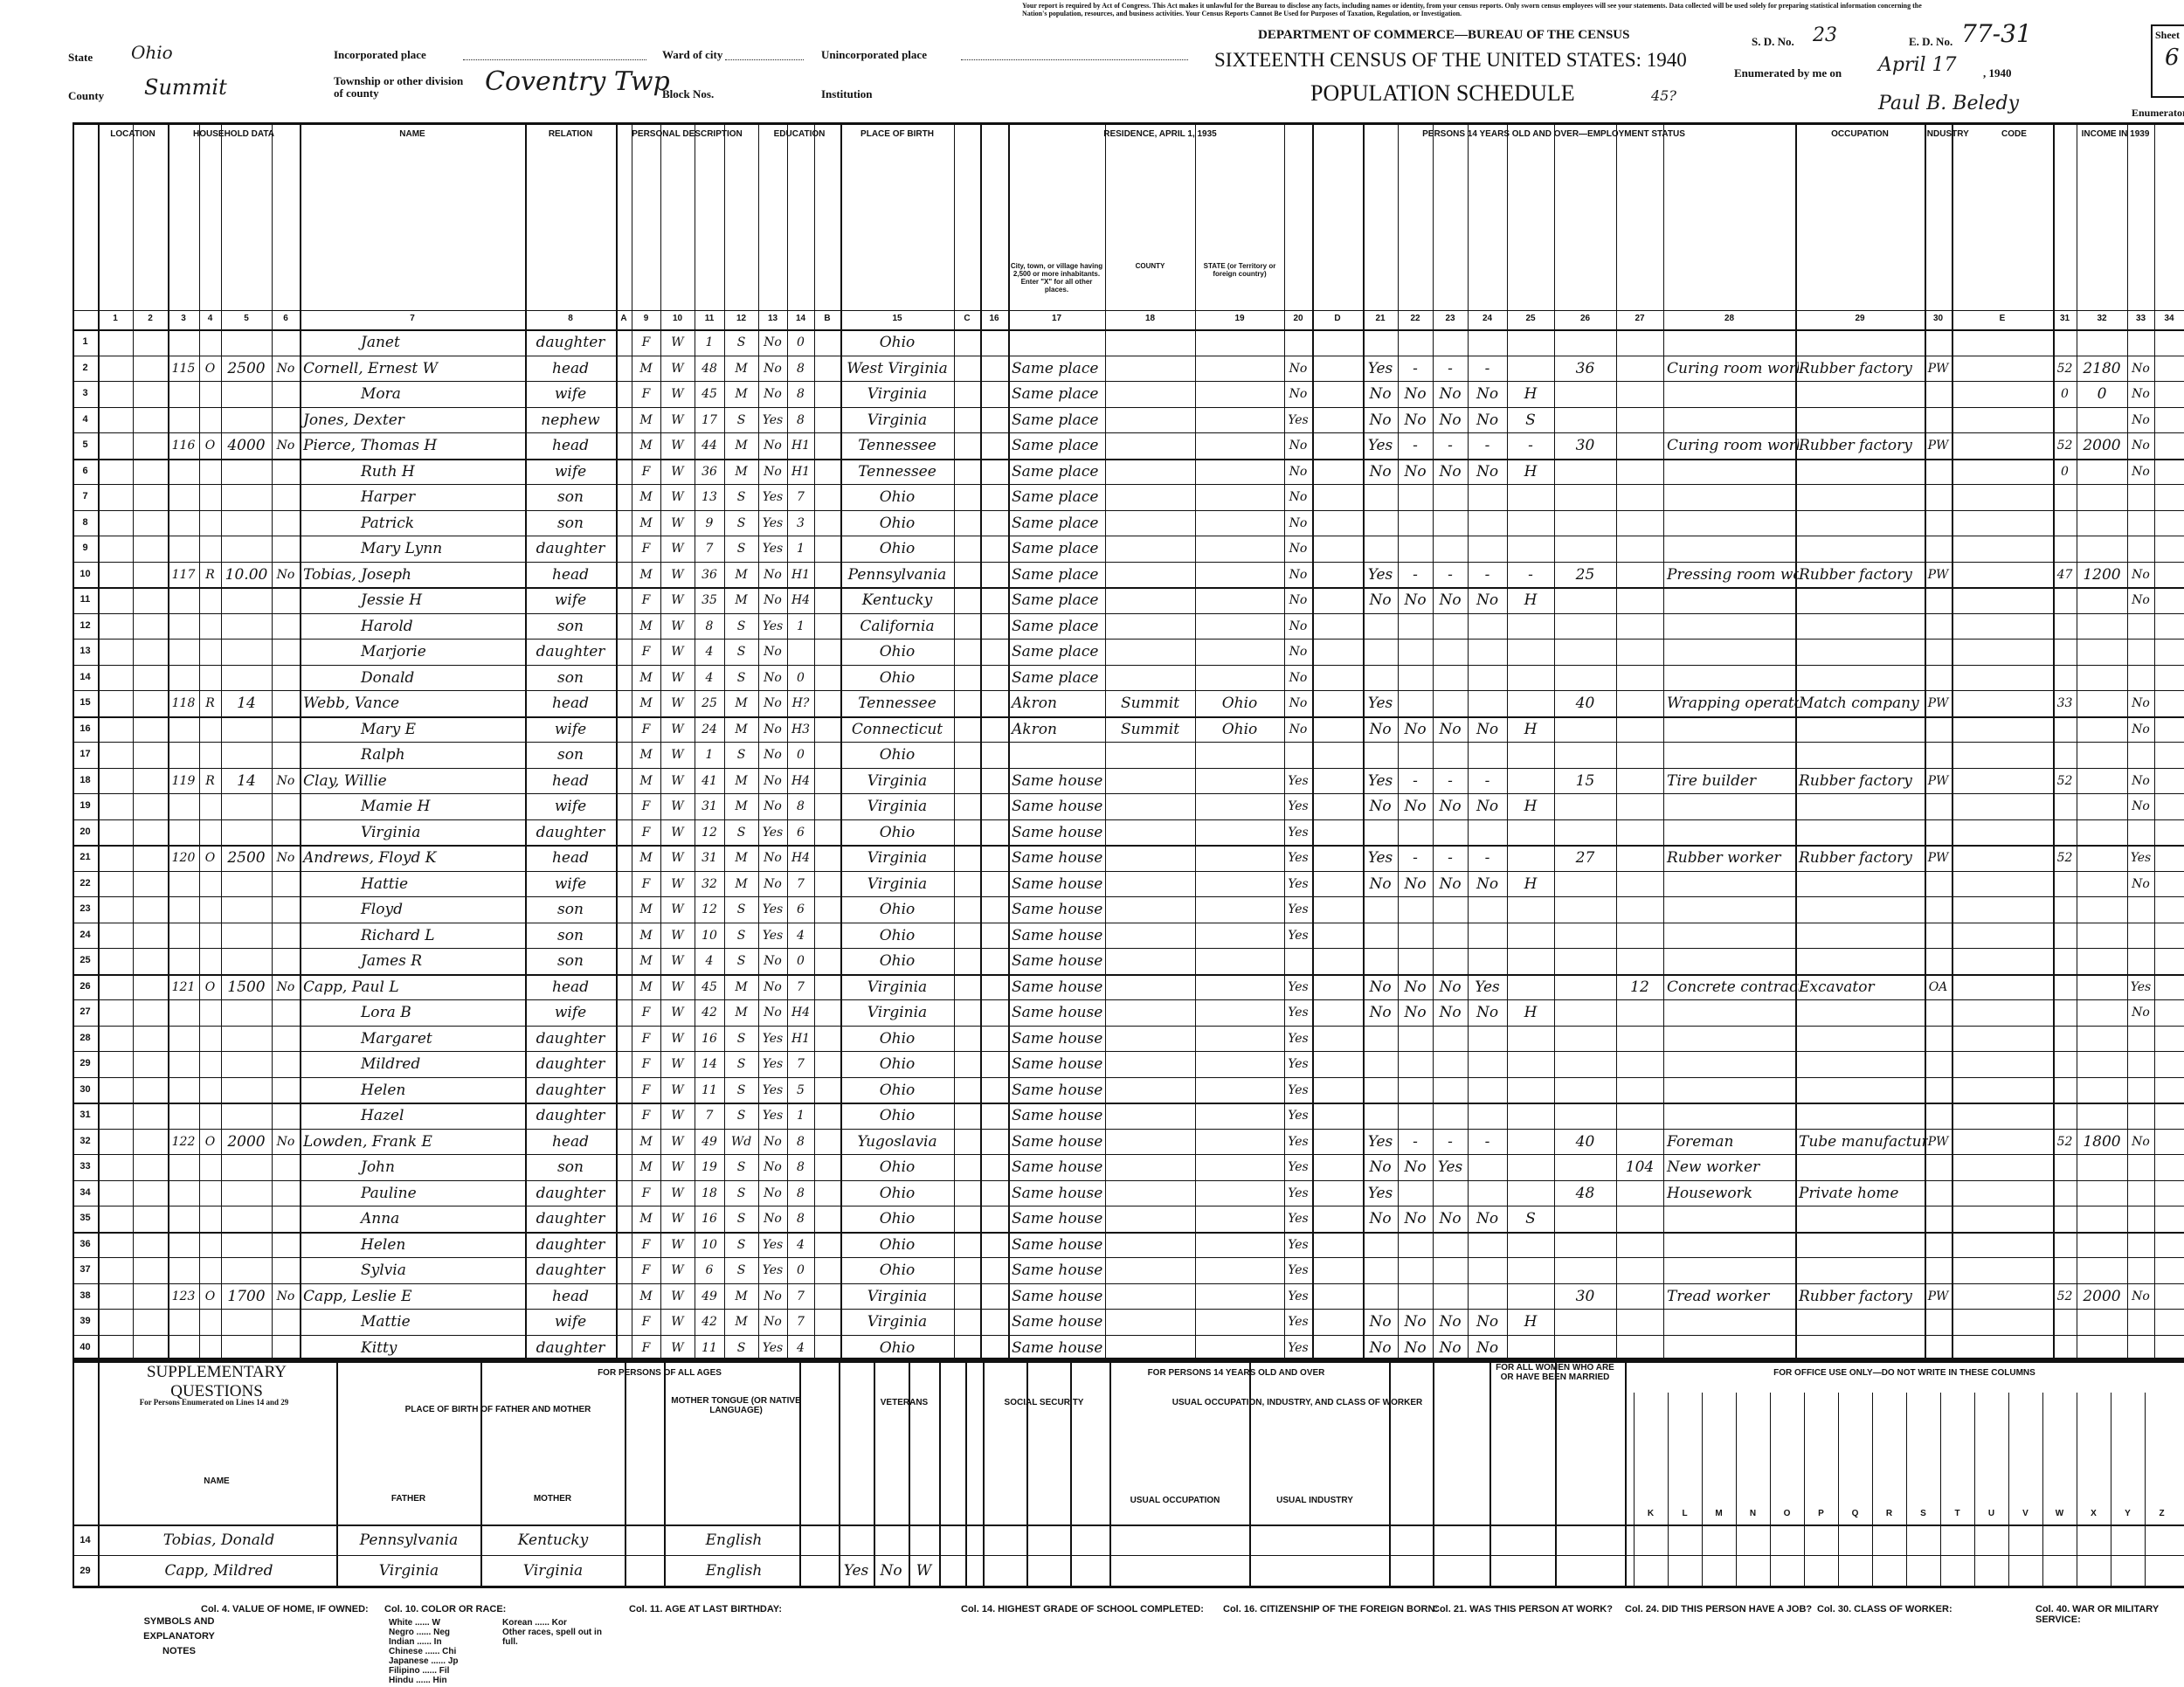 The height and width of the screenshot is (1687, 2184). What do you see at coordinates (1733, 368) in the screenshot?
I see `cell-occ: Curing room worker` at bounding box center [1733, 368].